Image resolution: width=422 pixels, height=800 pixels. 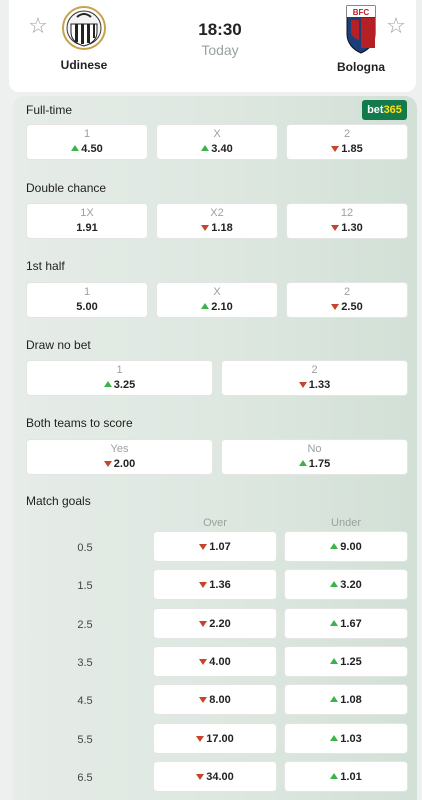 I want to click on odds-button-goals-under: 9.00, so click(x=346, y=546).